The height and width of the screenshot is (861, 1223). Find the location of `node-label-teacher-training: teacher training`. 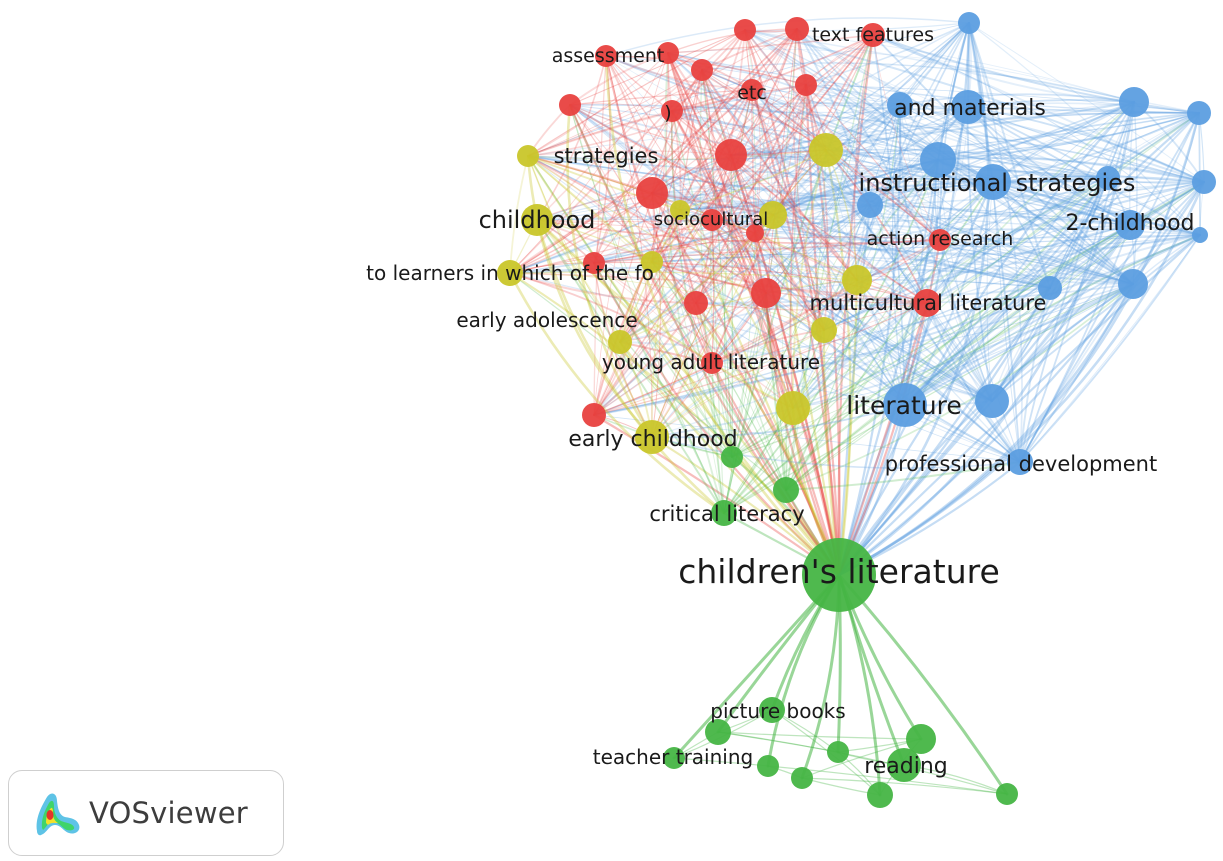

node-label-teacher-training: teacher training is located at coordinates (673, 757).